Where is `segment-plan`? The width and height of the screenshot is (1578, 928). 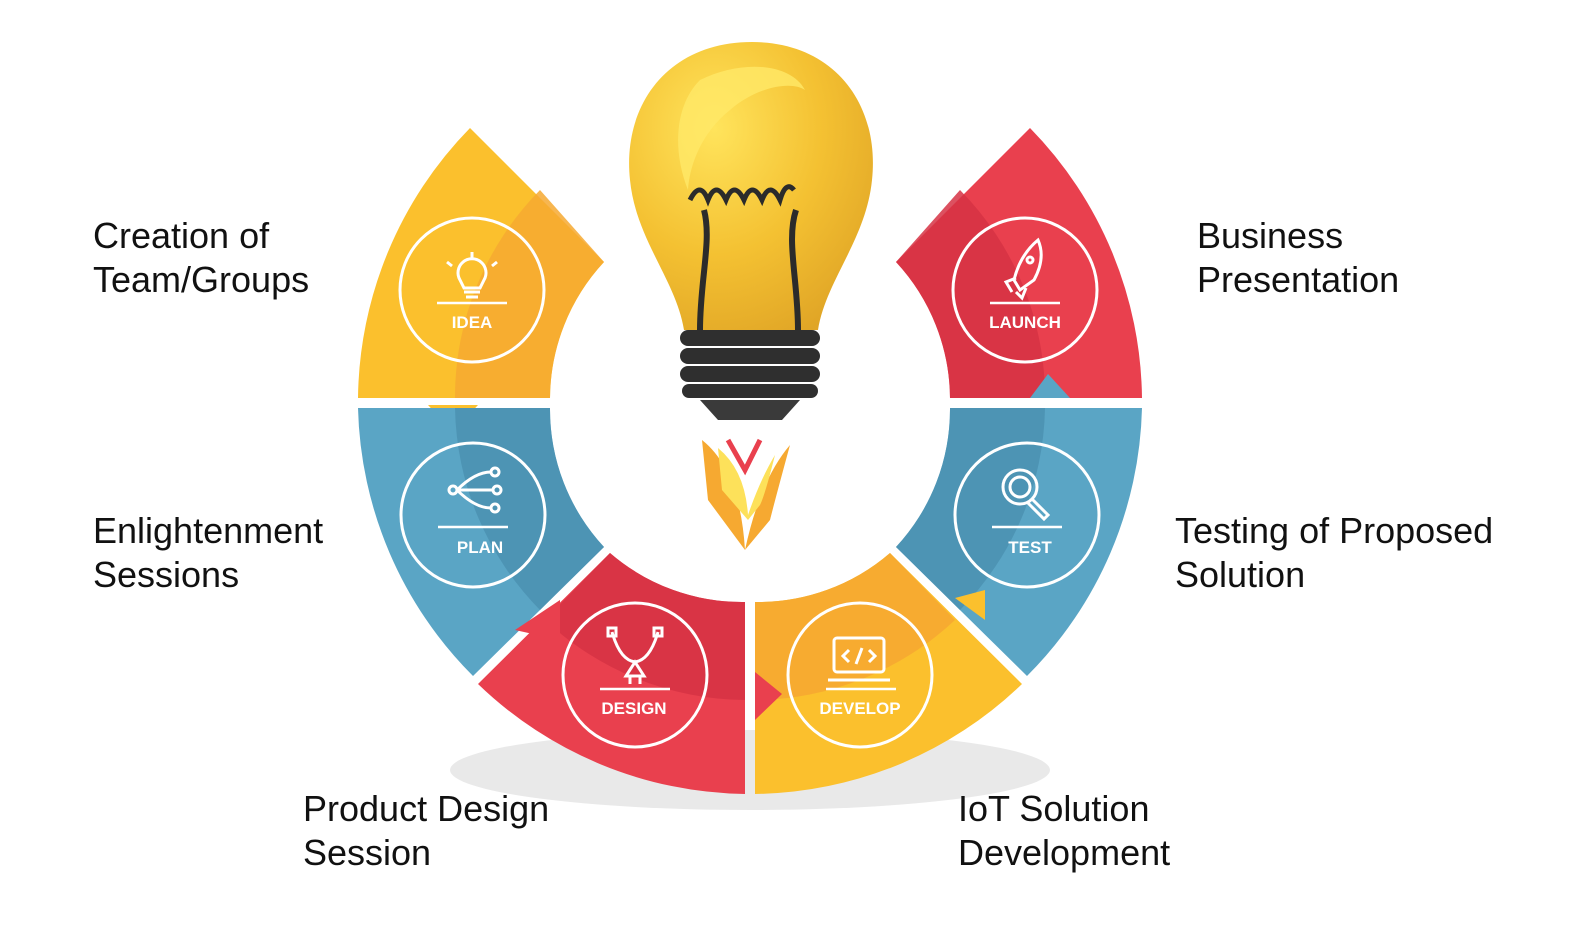
segment-plan is located at coordinates (481, 542).